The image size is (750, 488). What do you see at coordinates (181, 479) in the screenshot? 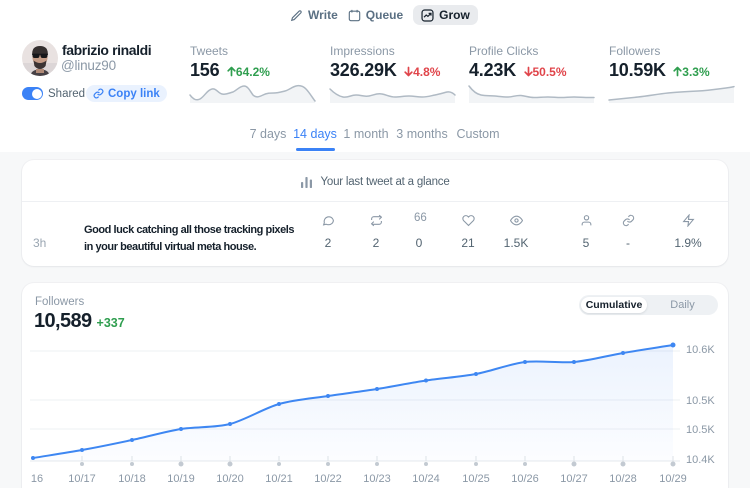
I see `svg-text: 10/19` at bounding box center [181, 479].